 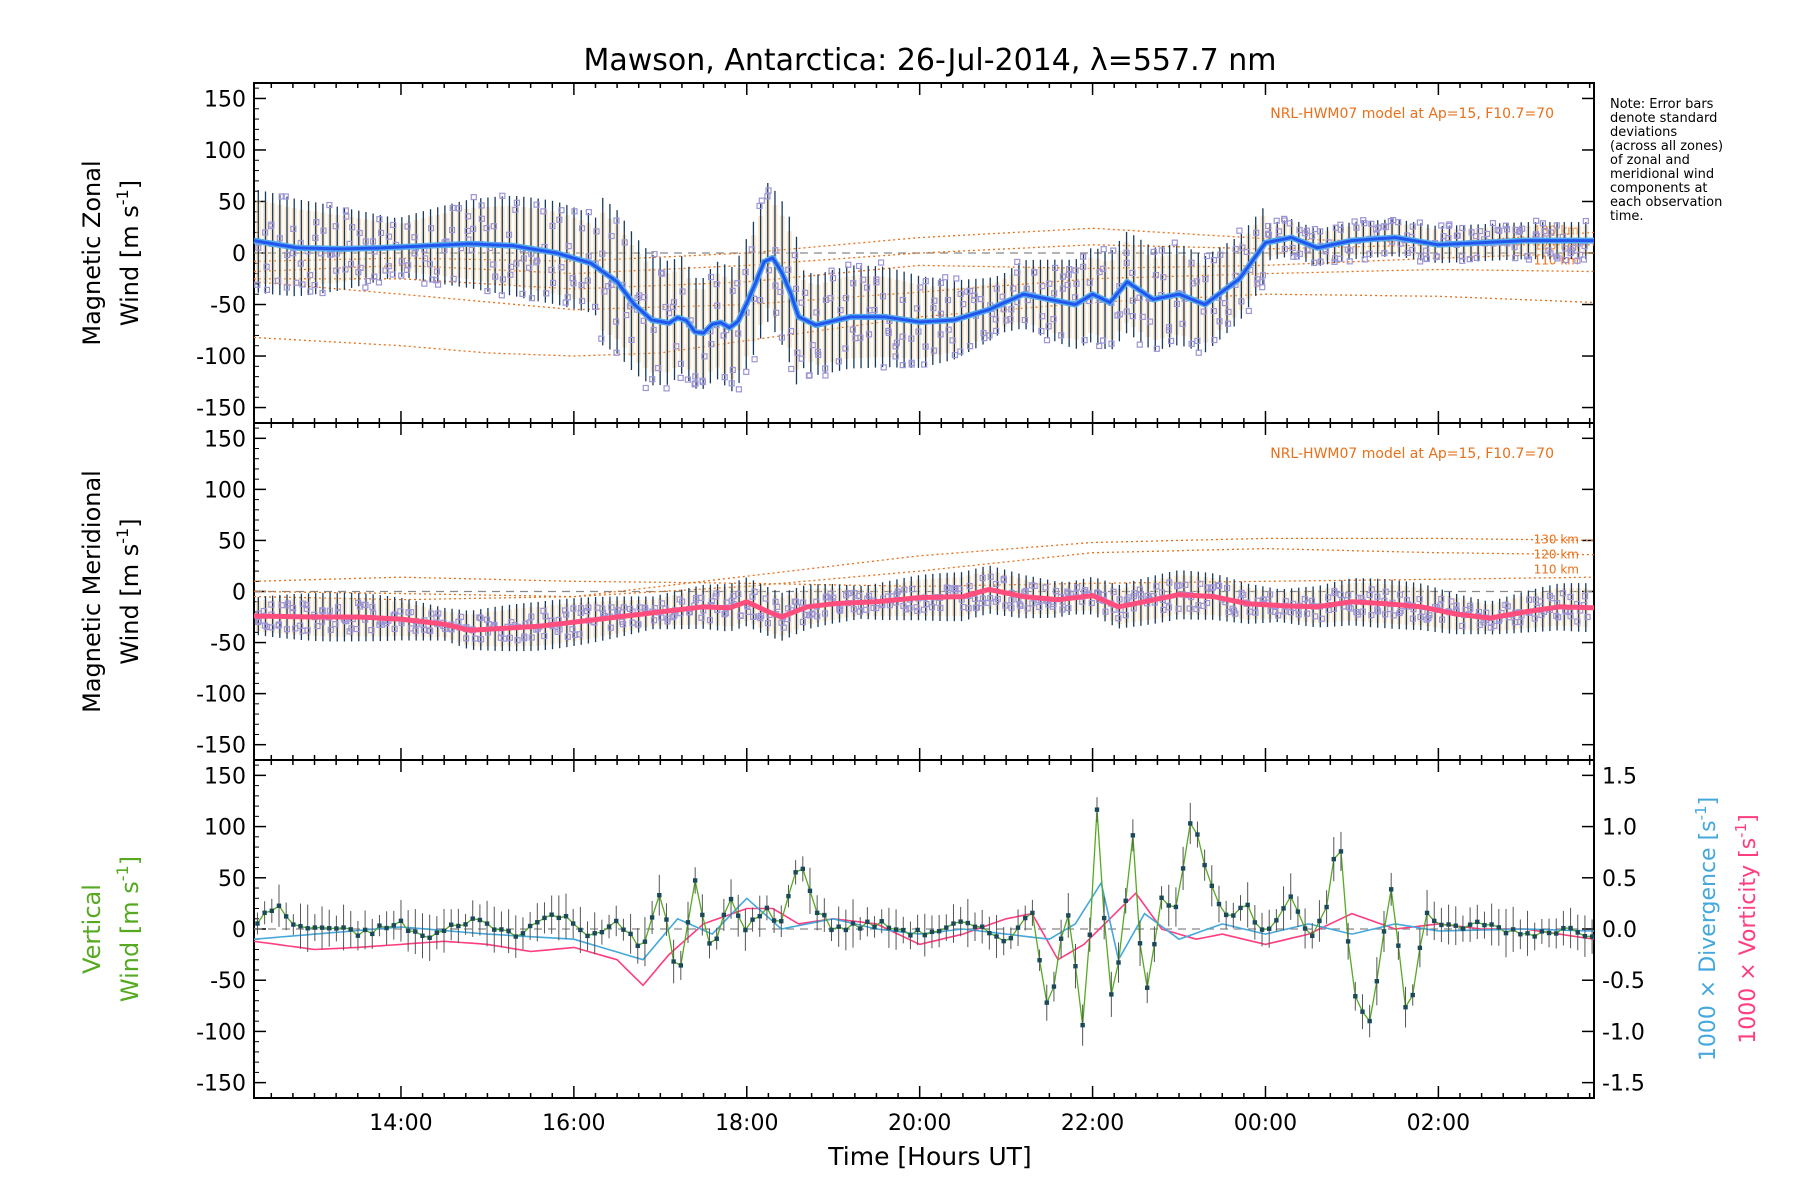 I want to click on divergence-line, so click(x=924, y=921).